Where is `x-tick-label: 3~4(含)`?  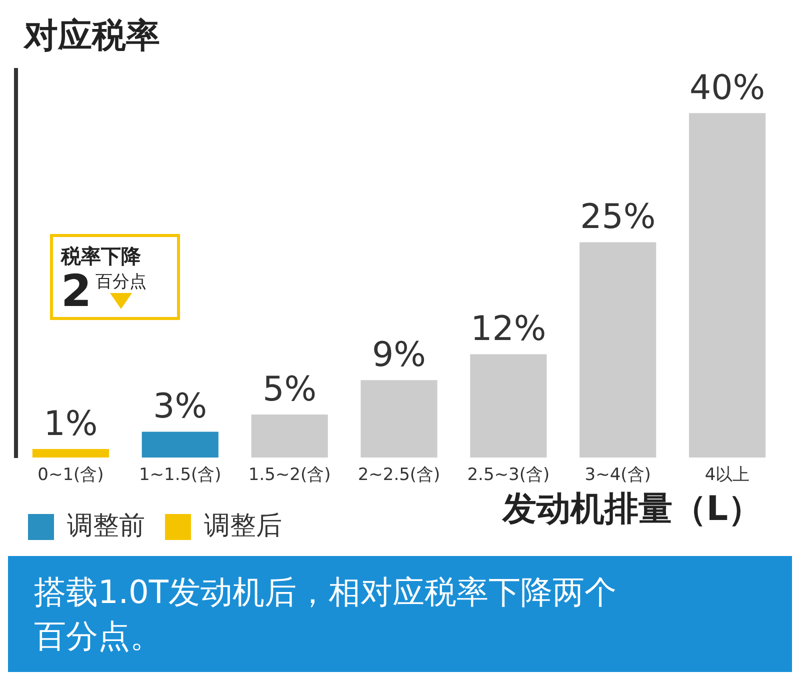
x-tick-label: 3~4(含) is located at coordinates (617, 475).